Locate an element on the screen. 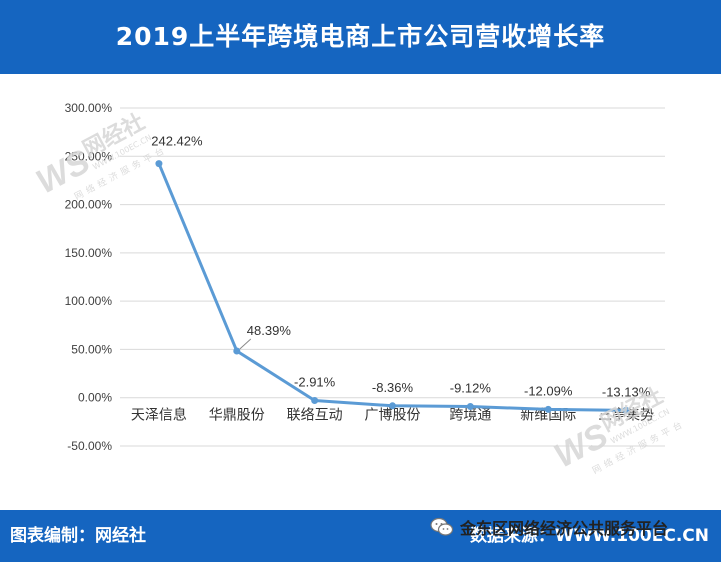  footer-bar: 图表编制：网经社 数据来源：WWW.100EC.CN is located at coordinates (360, 536).